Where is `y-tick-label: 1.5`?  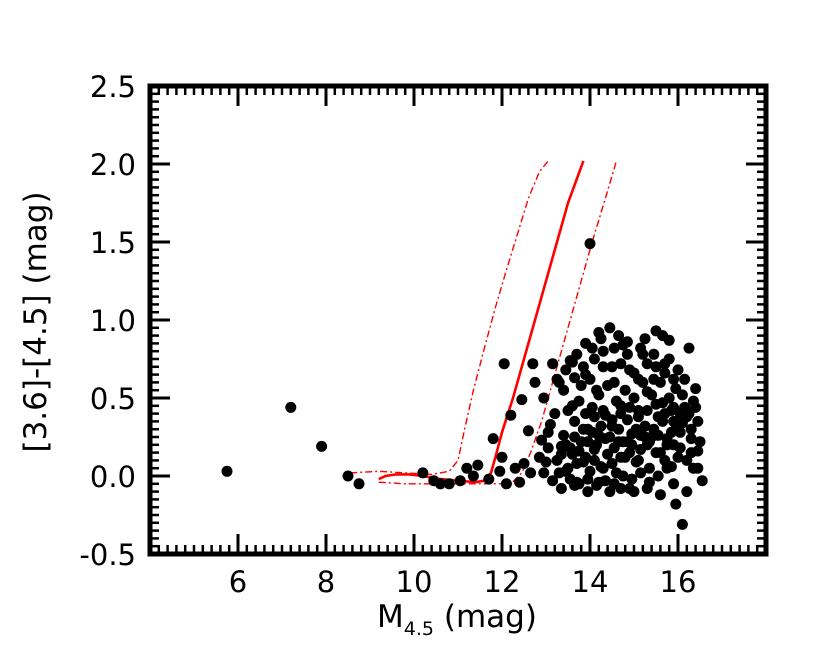
y-tick-label: 1.5 is located at coordinates (113, 243).